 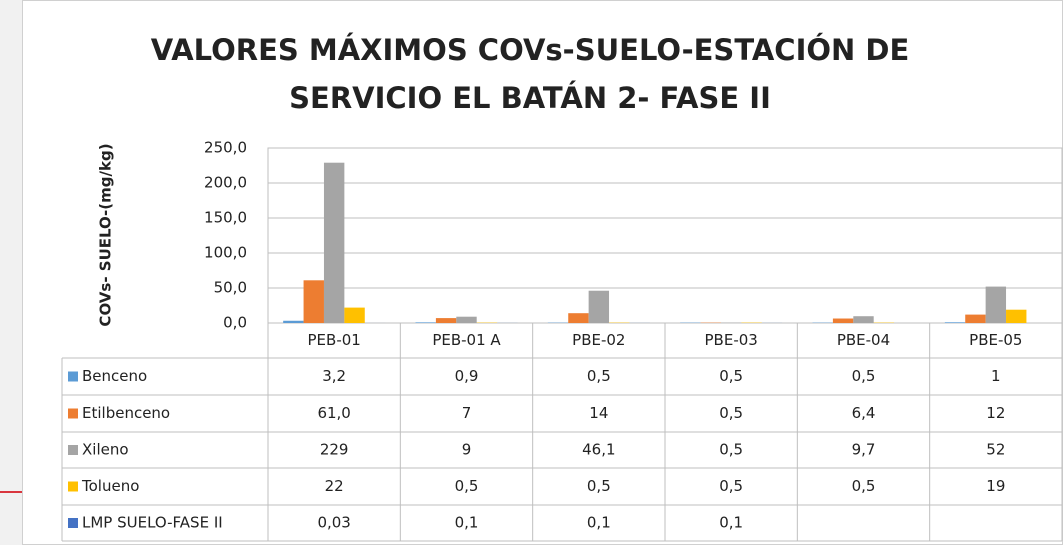 What do you see at coordinates (598, 413) in the screenshot?
I see `data-label: 14` at bounding box center [598, 413].